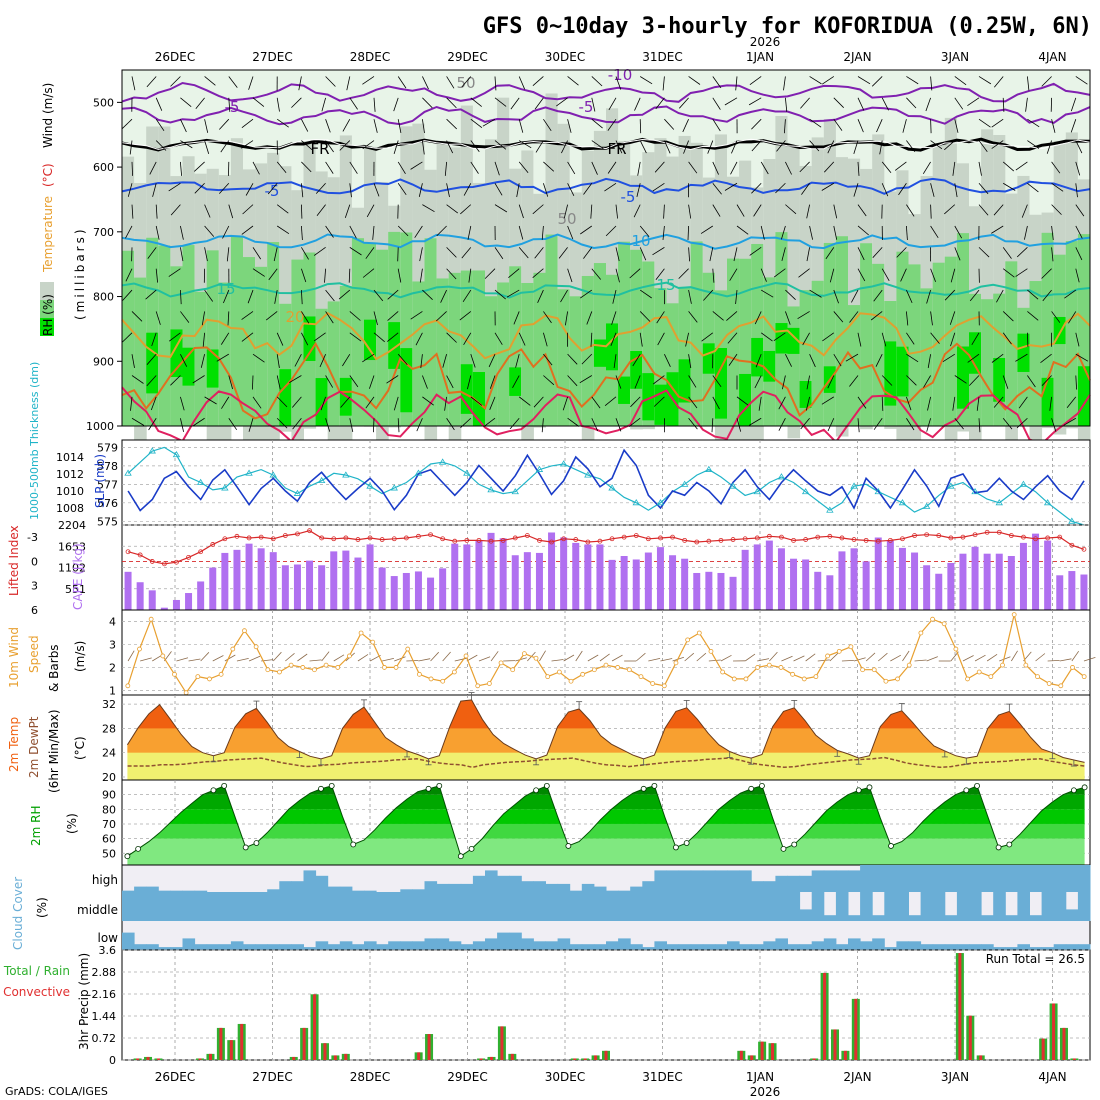 The height and width of the screenshot is (1100, 1100). Describe the element at coordinates (604, 486) in the screenshot. I see `slp-lines` at that location.